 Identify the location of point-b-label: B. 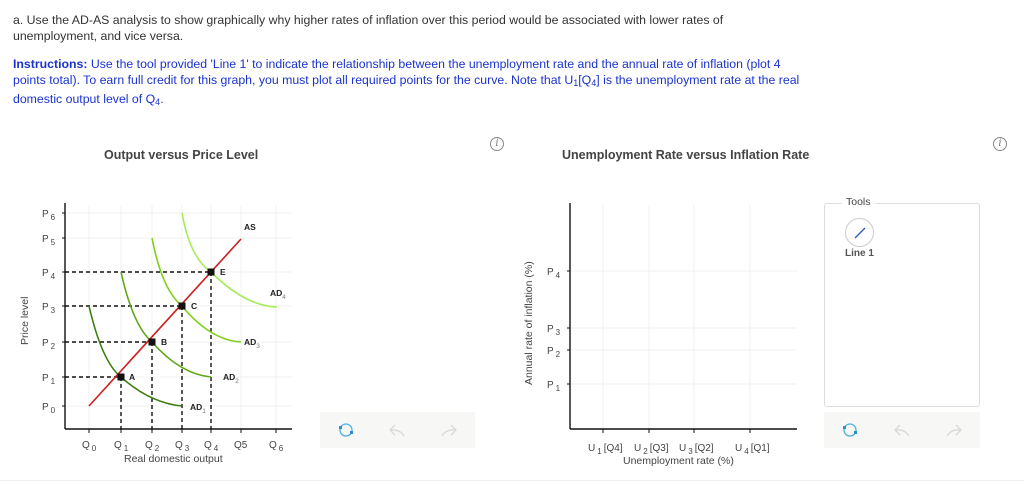
(164, 342).